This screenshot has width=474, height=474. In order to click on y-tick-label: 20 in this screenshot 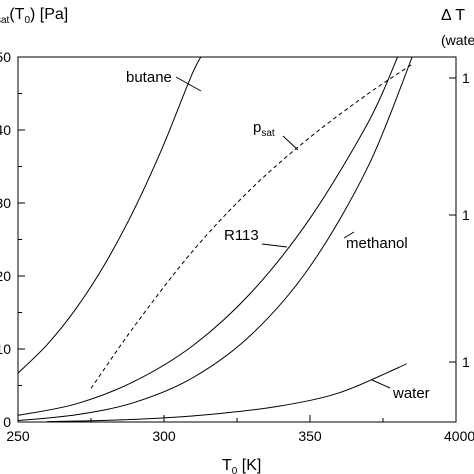, I will do `click(5, 276)`.